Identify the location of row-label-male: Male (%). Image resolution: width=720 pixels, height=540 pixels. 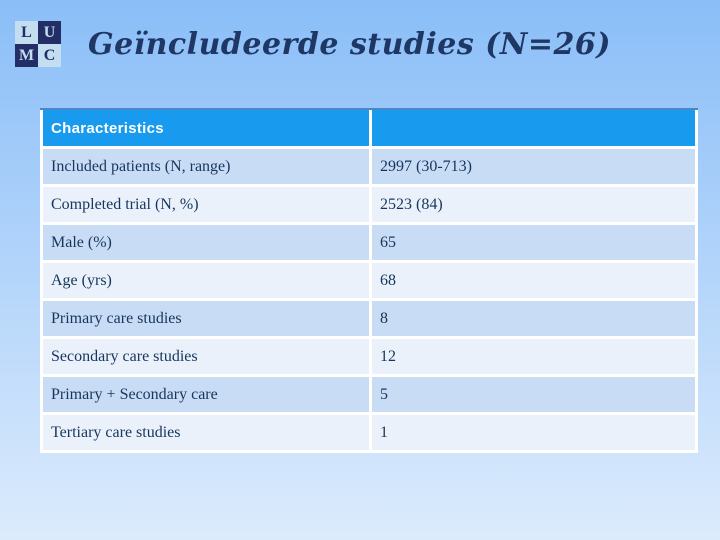
(206, 242).